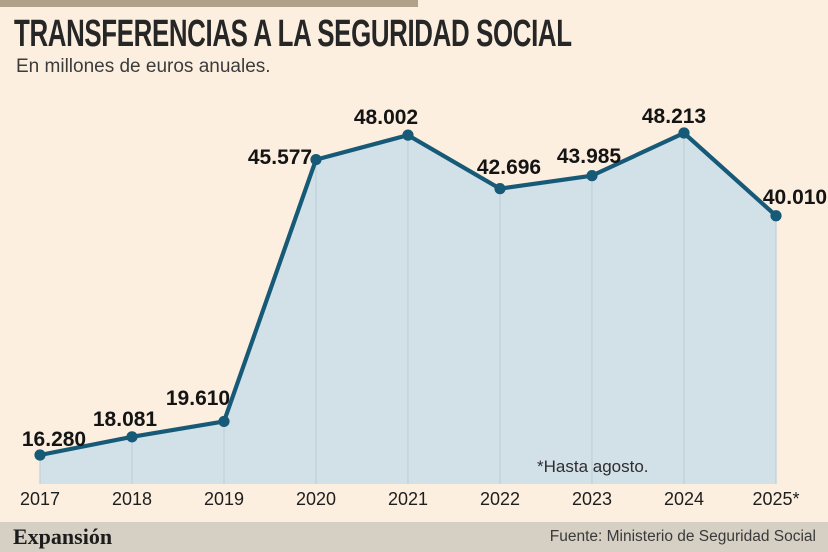 The width and height of the screenshot is (828, 552). What do you see at coordinates (280, 157) in the screenshot?
I see `value-label: 45.577` at bounding box center [280, 157].